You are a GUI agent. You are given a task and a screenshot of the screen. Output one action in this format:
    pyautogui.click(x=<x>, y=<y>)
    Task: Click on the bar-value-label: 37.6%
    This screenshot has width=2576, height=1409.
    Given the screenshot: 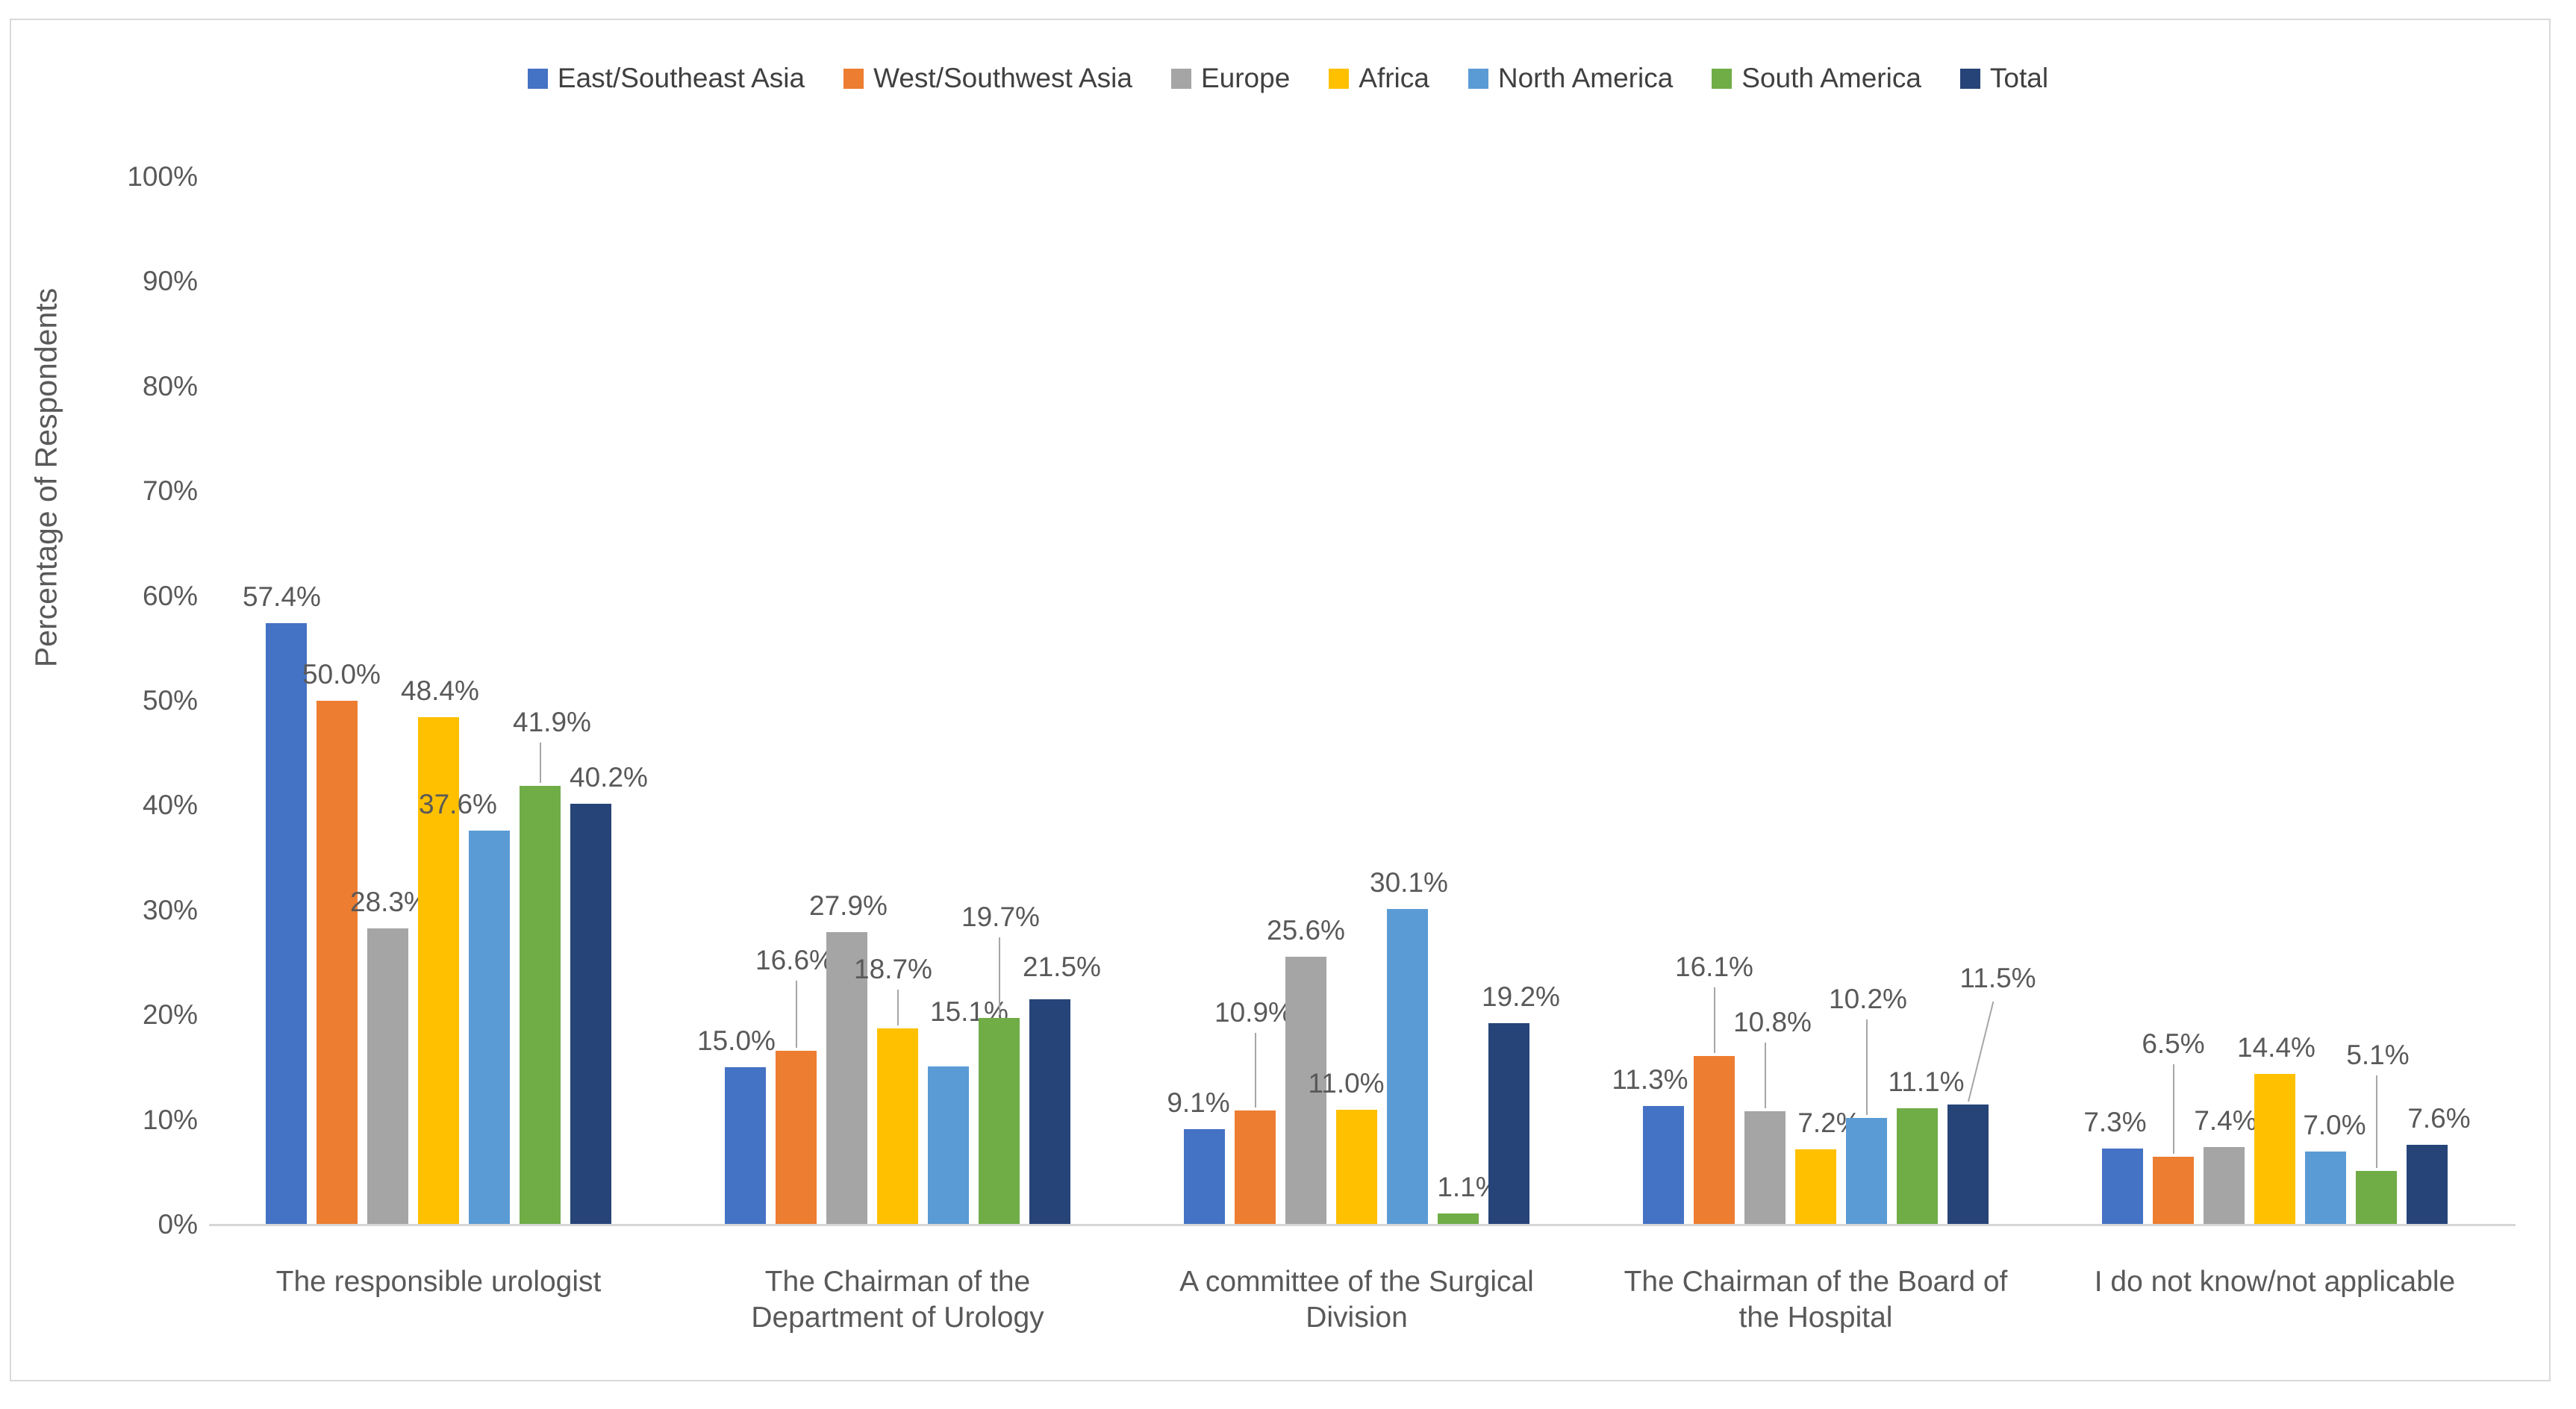 What is the action you would take?
    pyautogui.click(x=458, y=804)
    